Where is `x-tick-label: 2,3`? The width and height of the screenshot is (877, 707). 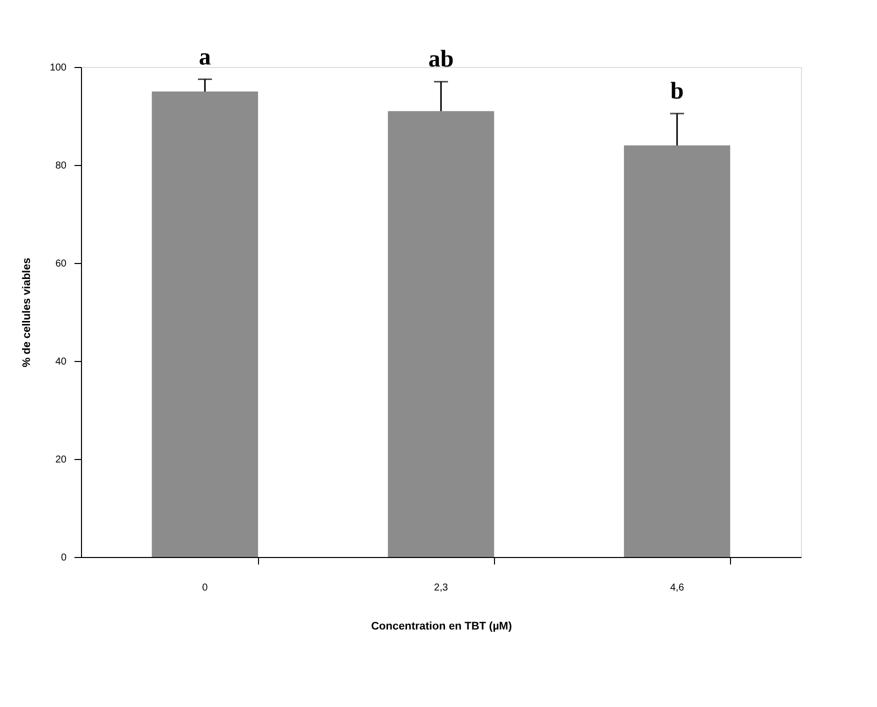
x-tick-label: 2,3 is located at coordinates (441, 588).